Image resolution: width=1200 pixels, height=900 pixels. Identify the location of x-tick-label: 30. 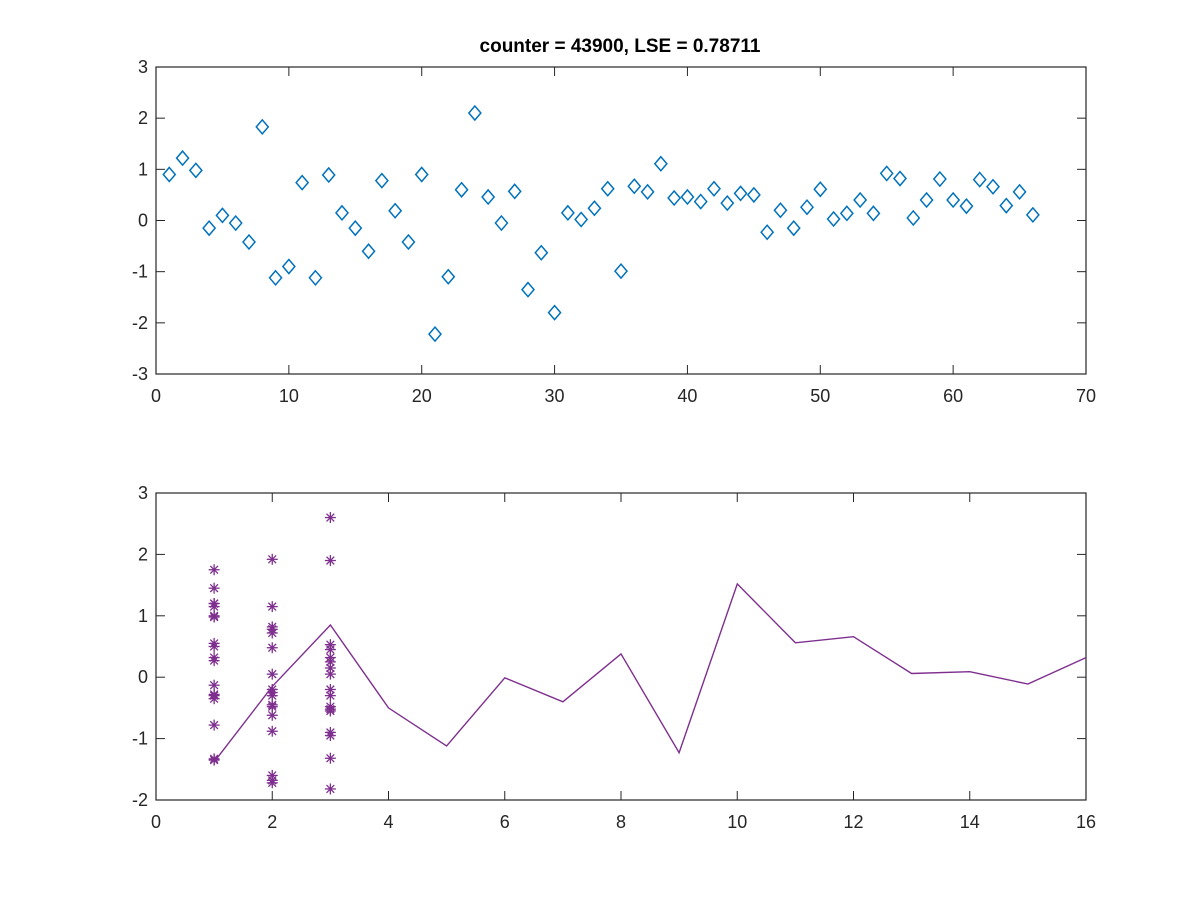
(555, 396).